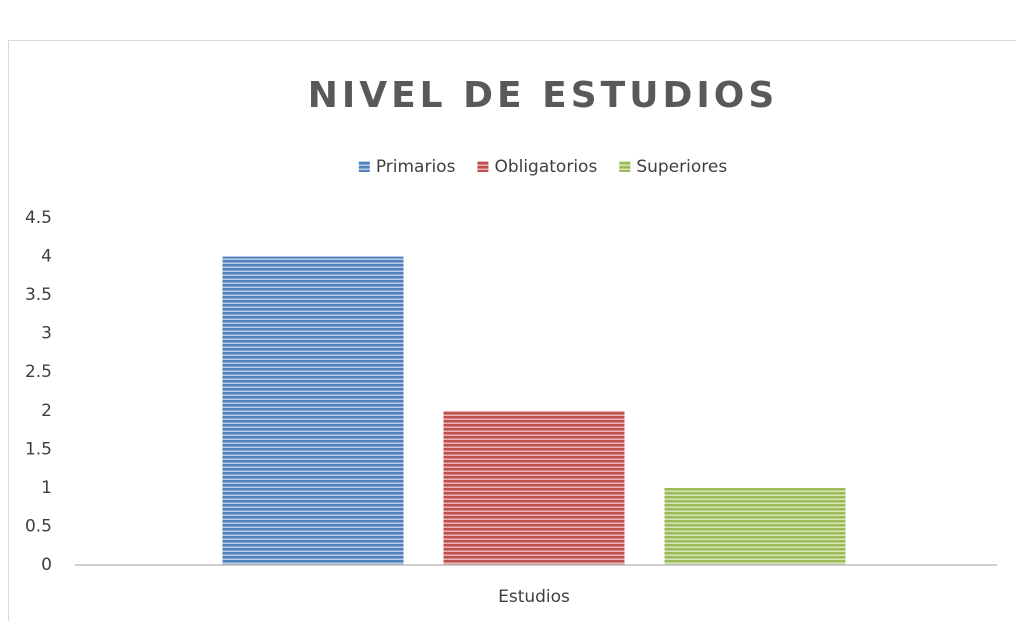  I want to click on x-tick-label: Estudios, so click(534, 597).